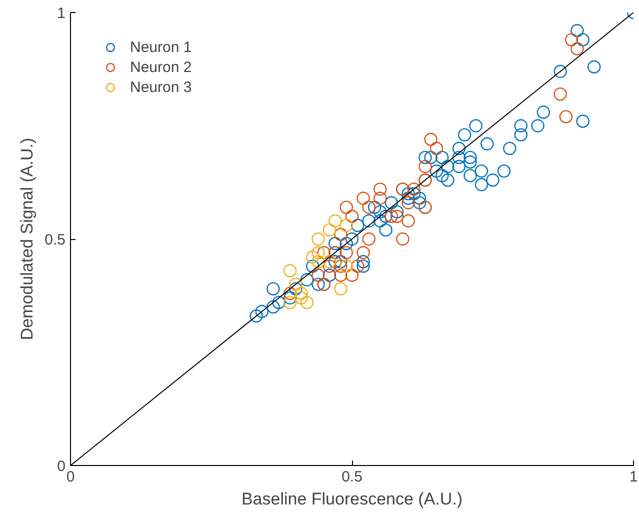 This screenshot has width=639, height=525. Describe the element at coordinates (27, 239) in the screenshot. I see `y-axis-title: Demodulated Signal (A.U.)` at that location.